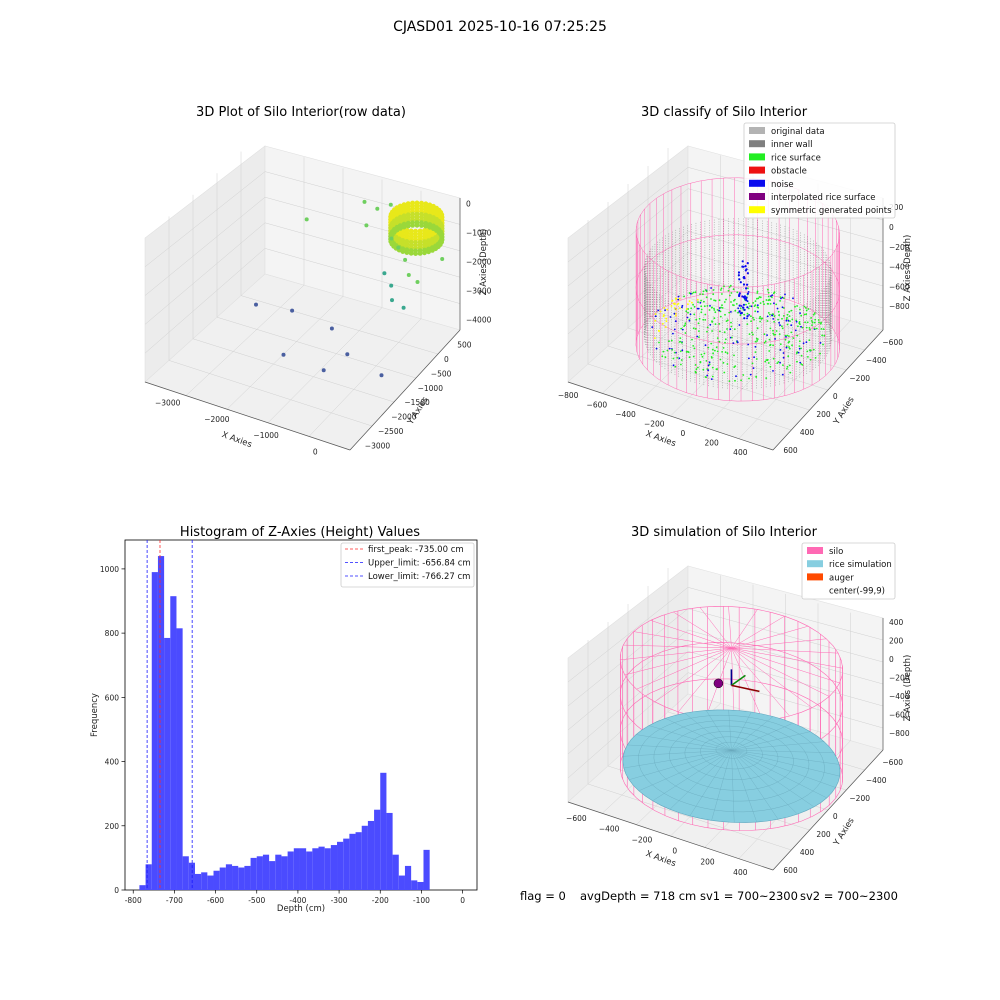  What do you see at coordinates (899, 677) in the screenshot?
I see `z-tick-label: −200` at bounding box center [899, 677].